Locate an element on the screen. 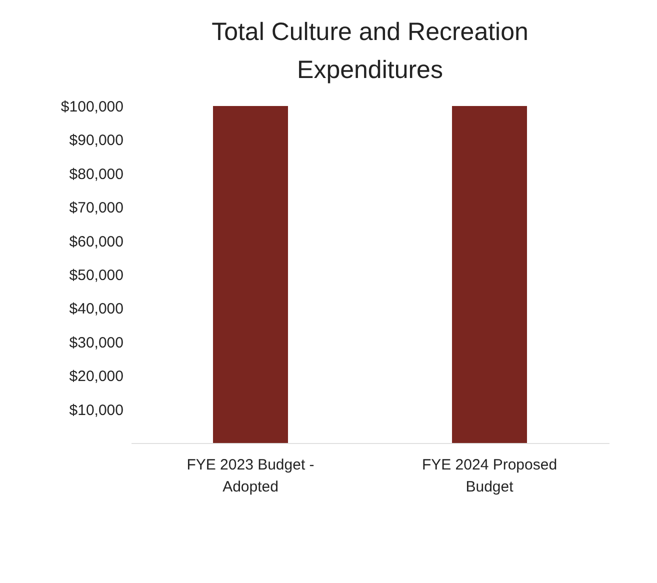 Image resolution: width=657 pixels, height=583 pixels. y-tick-label: $30,000 is located at coordinates (96, 343).